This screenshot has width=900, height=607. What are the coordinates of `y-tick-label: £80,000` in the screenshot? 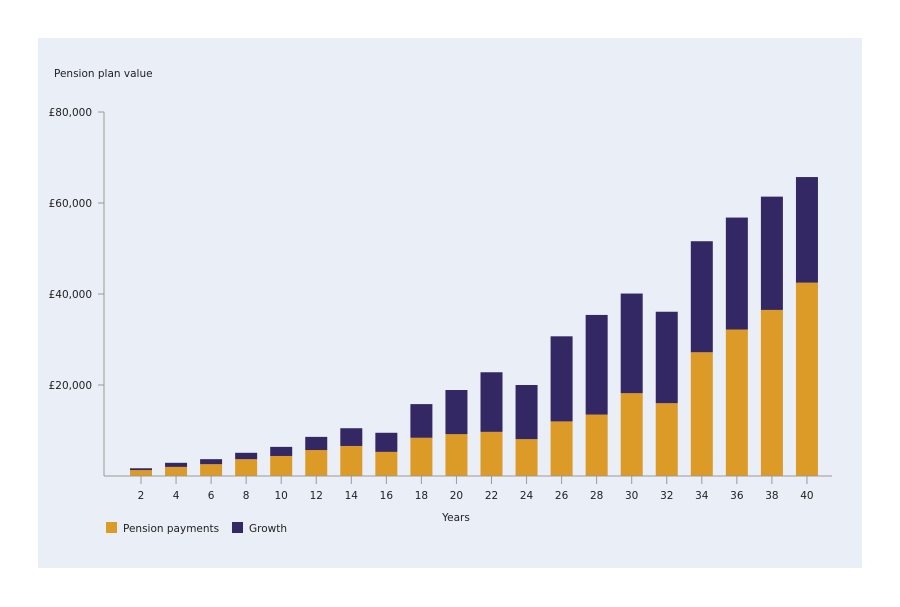 It's located at (70, 113).